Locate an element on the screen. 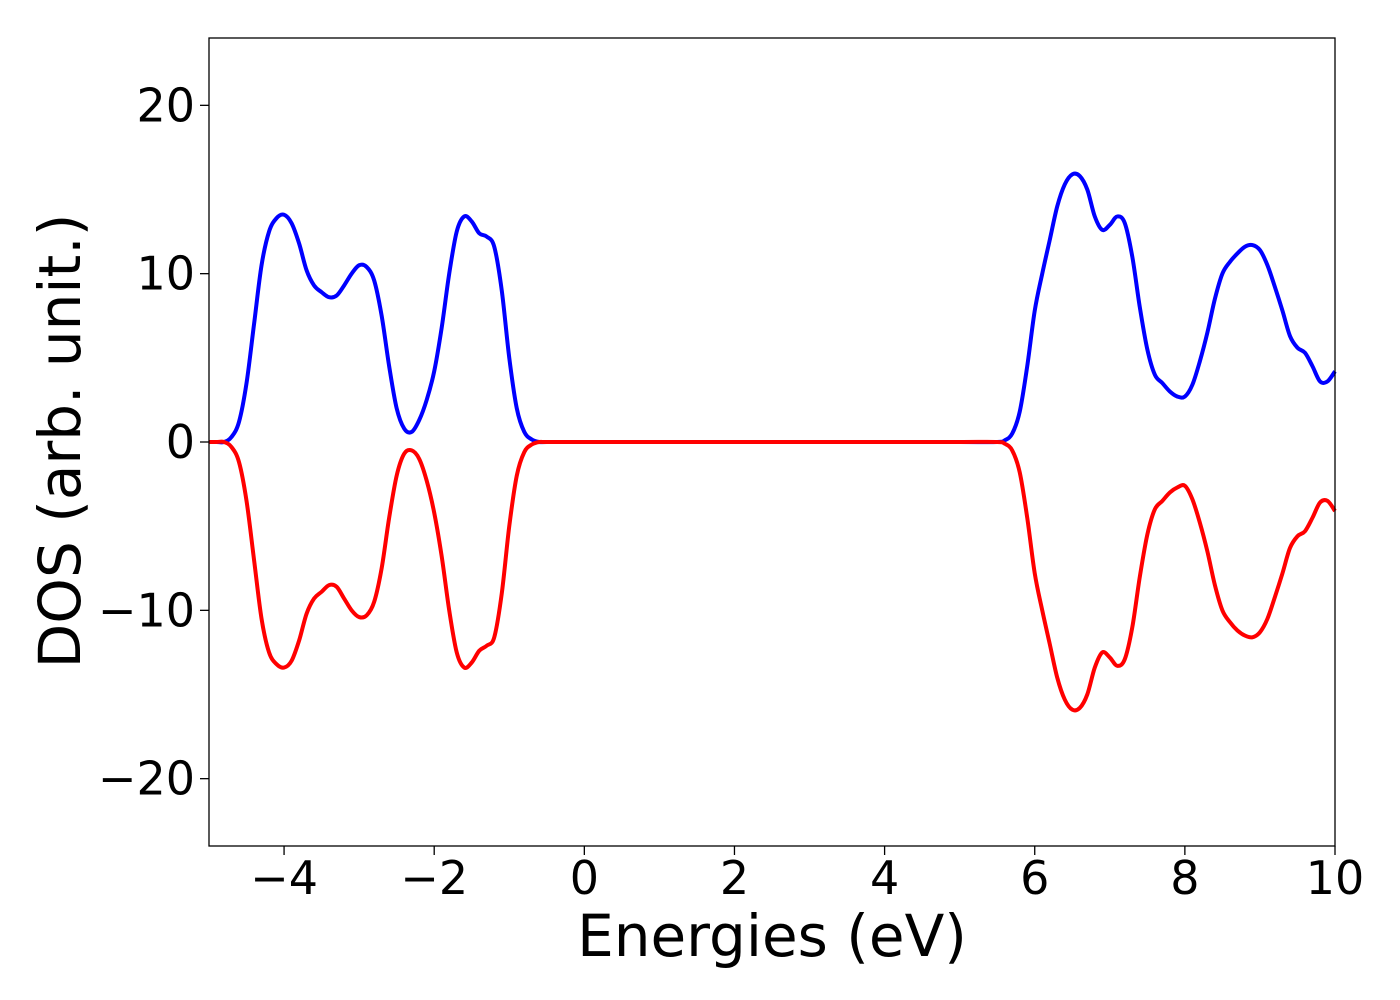 This screenshot has height=1000, width=1400. y-tick-label: −10 is located at coordinates (146, 610).